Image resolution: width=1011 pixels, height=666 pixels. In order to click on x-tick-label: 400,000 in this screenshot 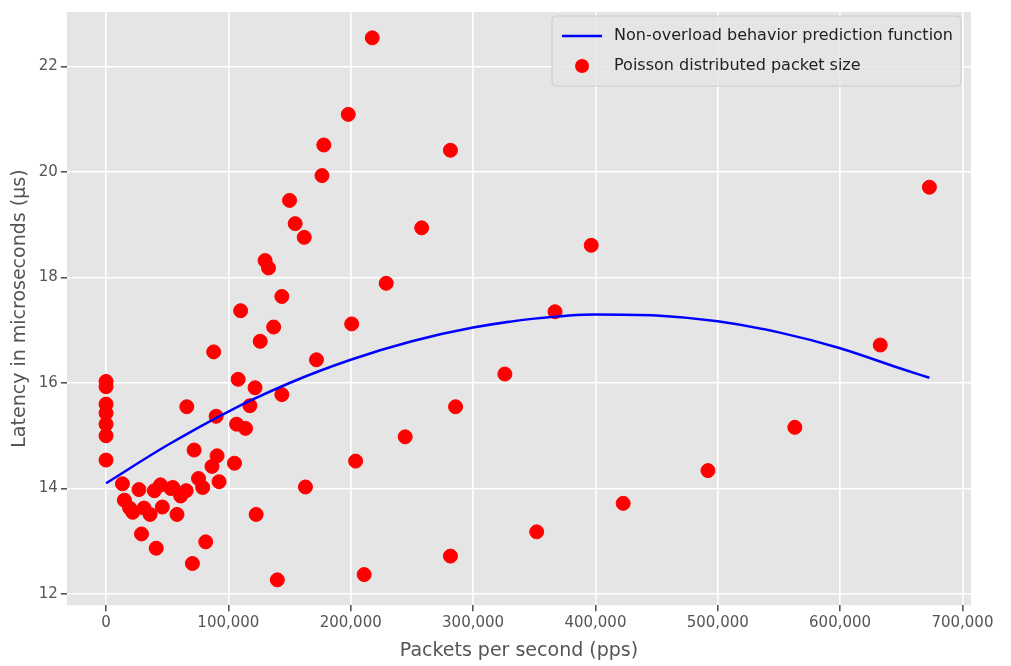, I will do `click(595, 622)`.